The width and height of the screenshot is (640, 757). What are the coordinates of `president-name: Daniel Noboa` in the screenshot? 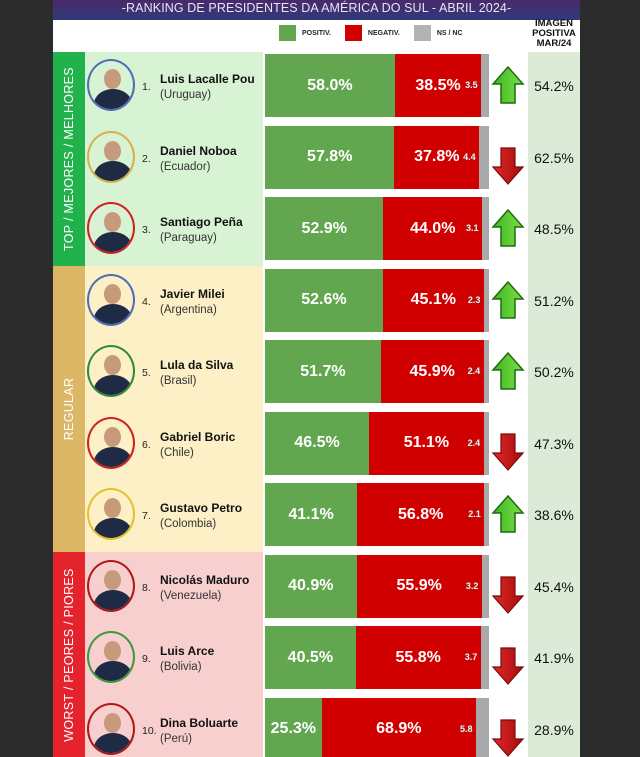 It's located at (198, 150).